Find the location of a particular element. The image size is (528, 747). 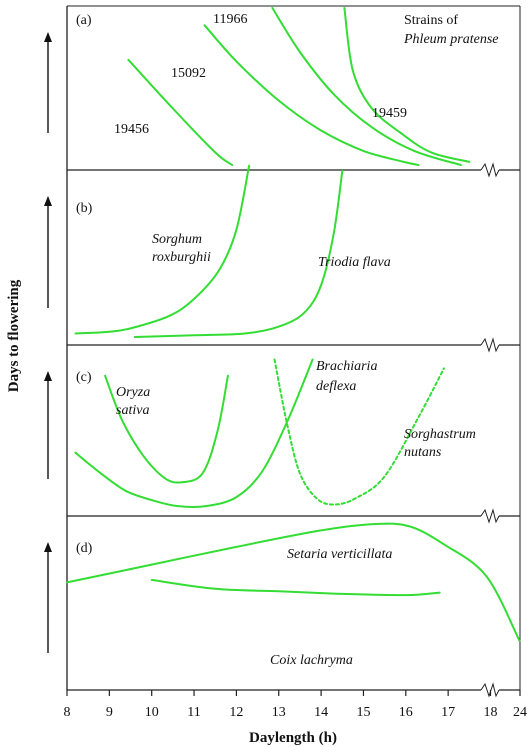

panel-label: (d) is located at coordinates (84, 548).